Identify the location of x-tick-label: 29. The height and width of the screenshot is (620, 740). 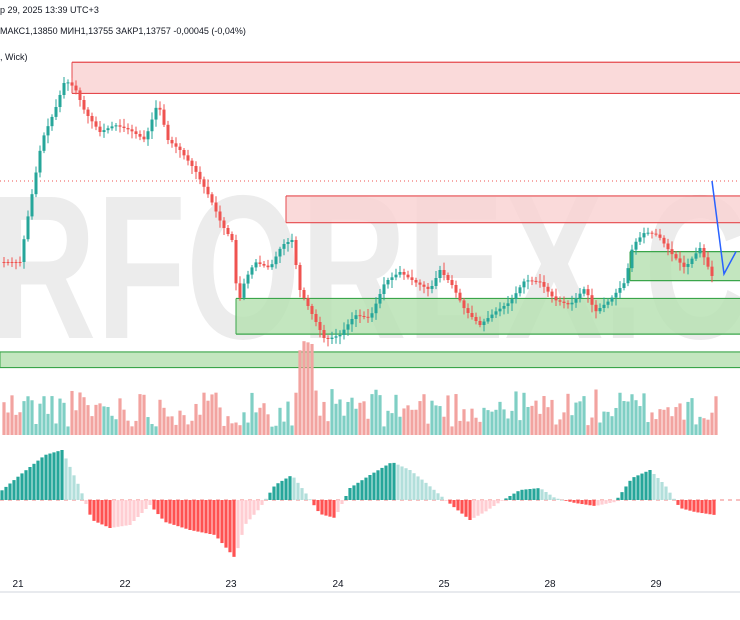
(656, 584).